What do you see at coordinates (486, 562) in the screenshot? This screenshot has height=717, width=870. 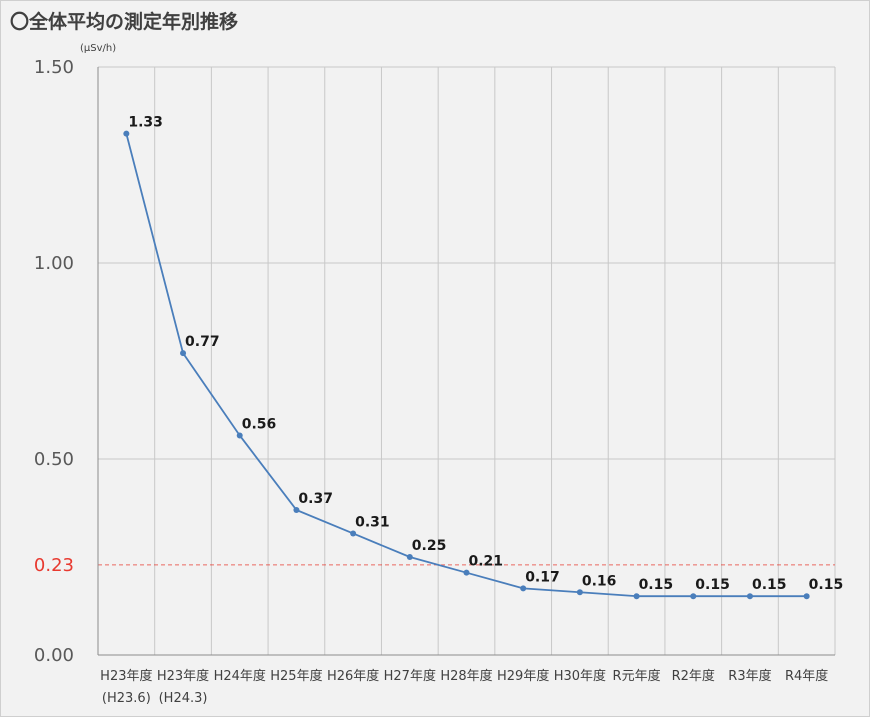 I see `data-label: 0.21` at bounding box center [486, 562].